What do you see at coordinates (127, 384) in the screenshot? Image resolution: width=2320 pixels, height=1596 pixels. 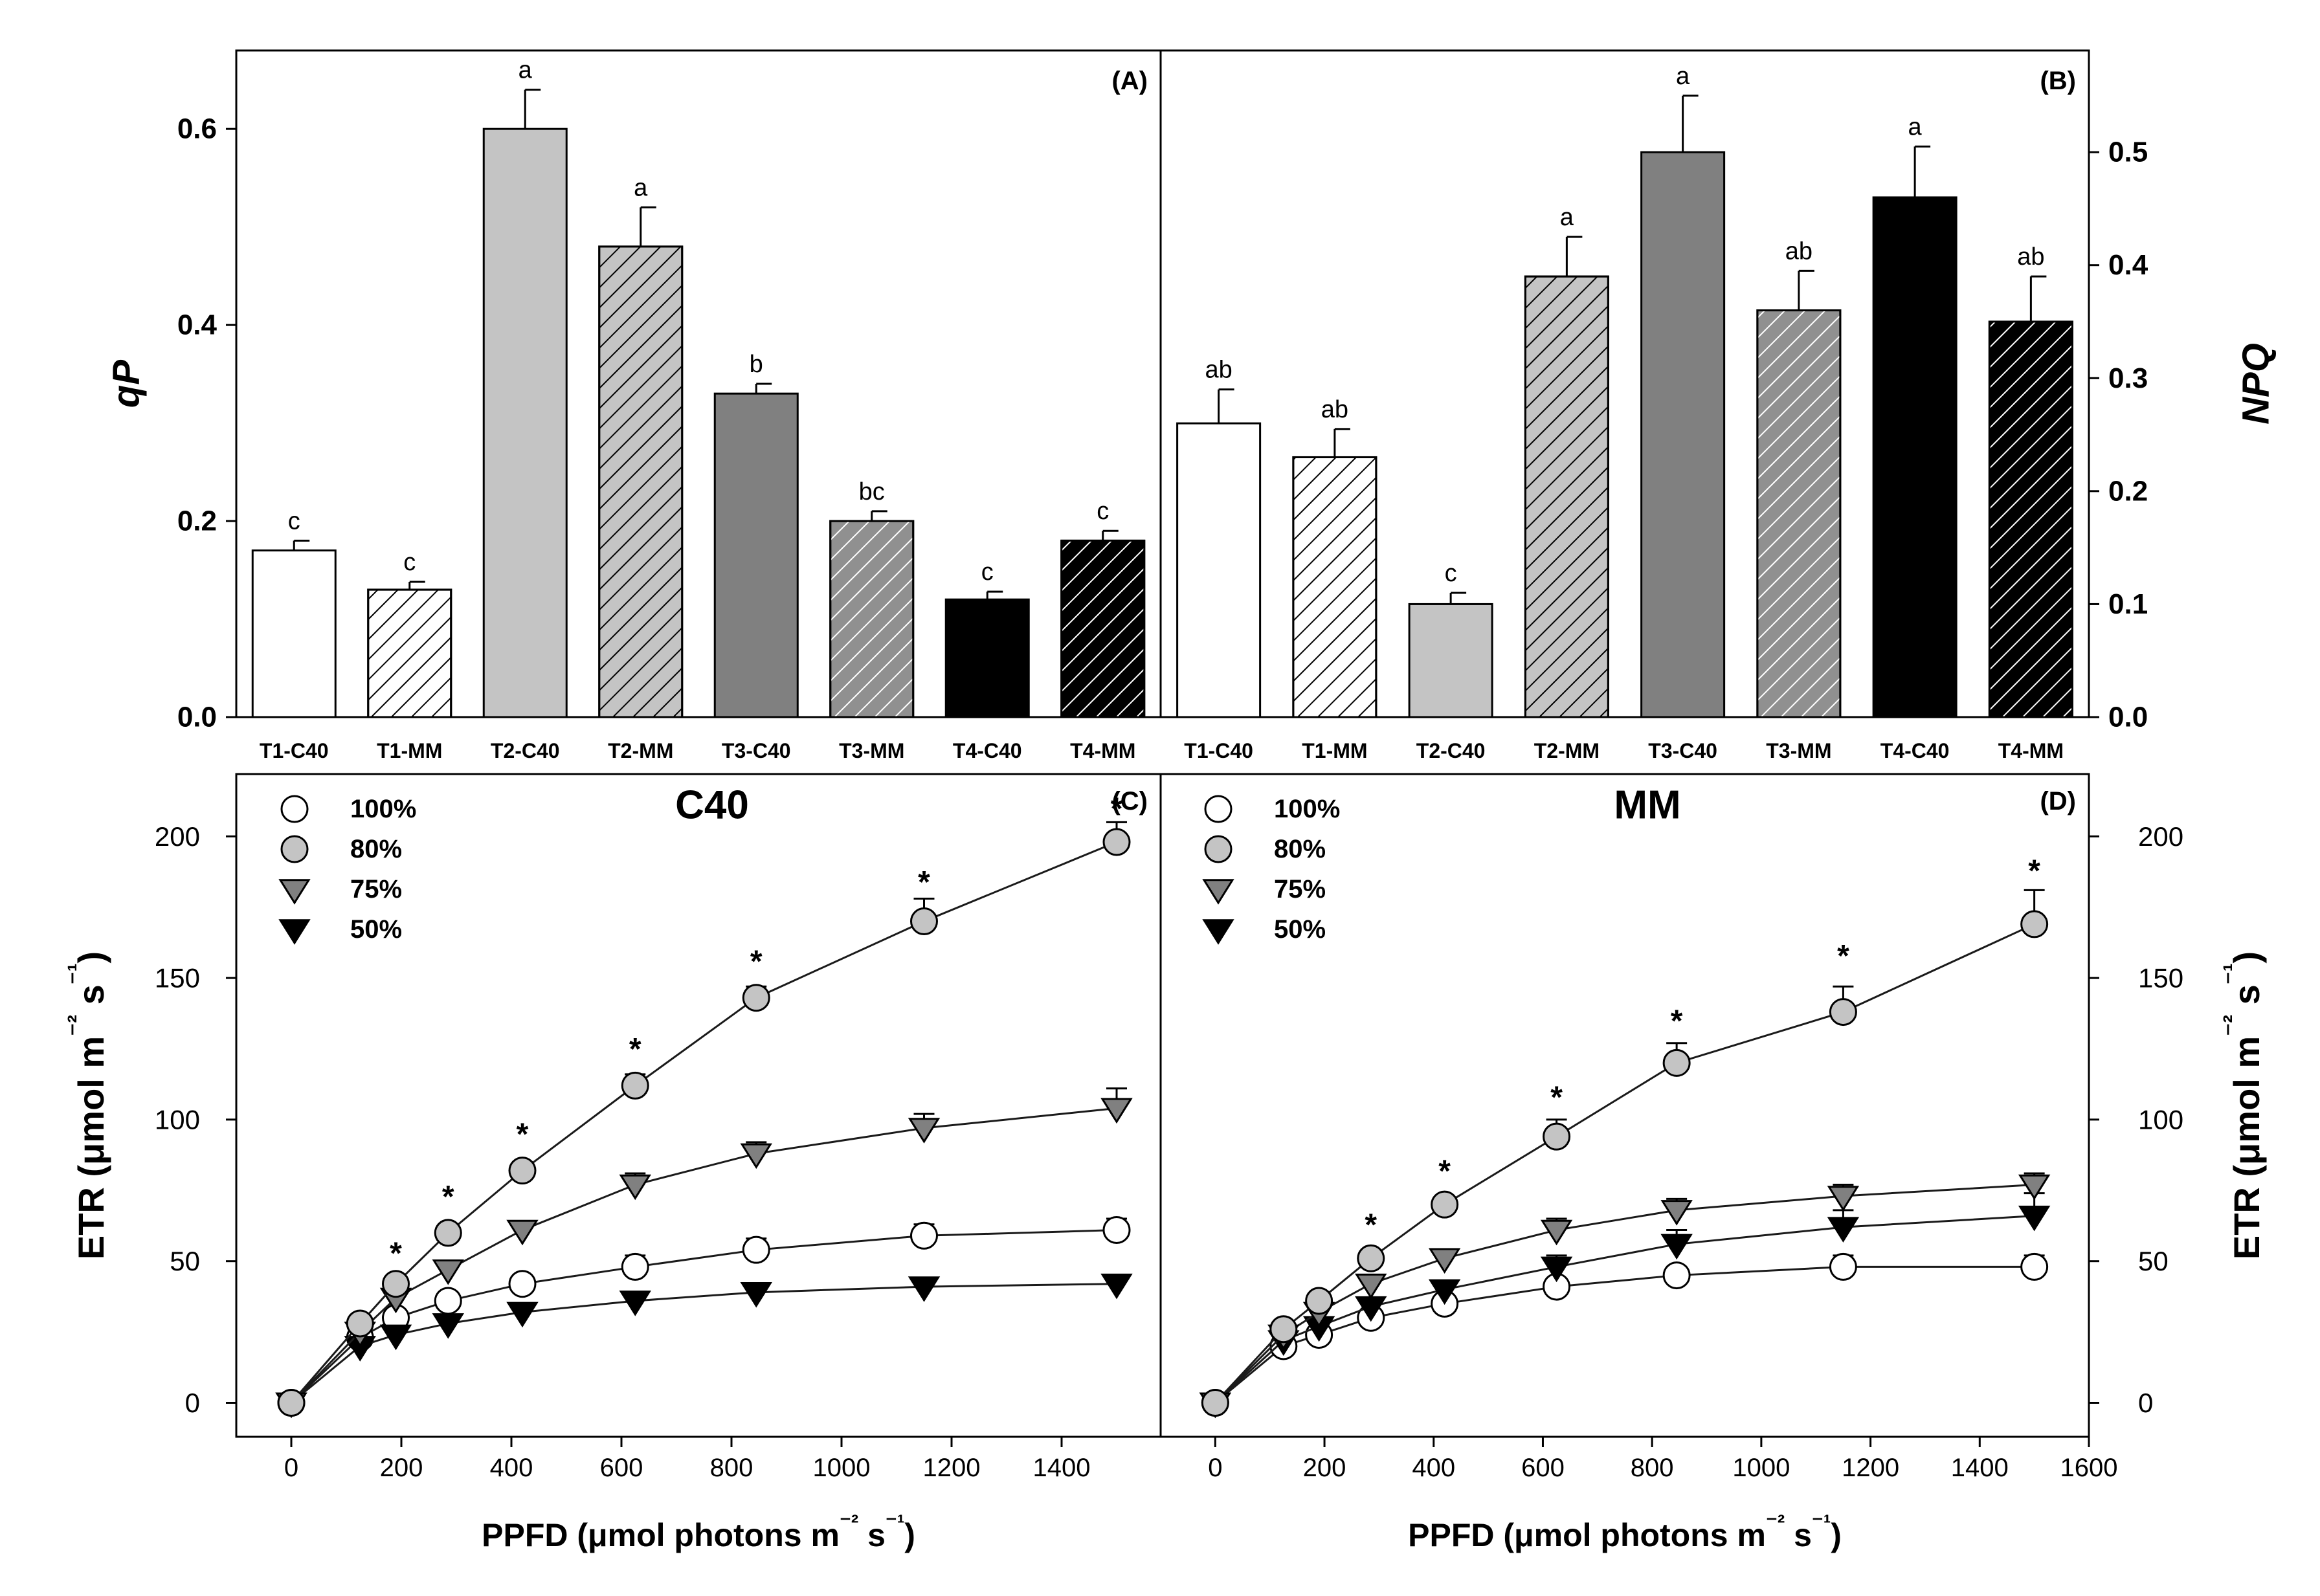 I see `y-axis-label: qP` at bounding box center [127, 384].